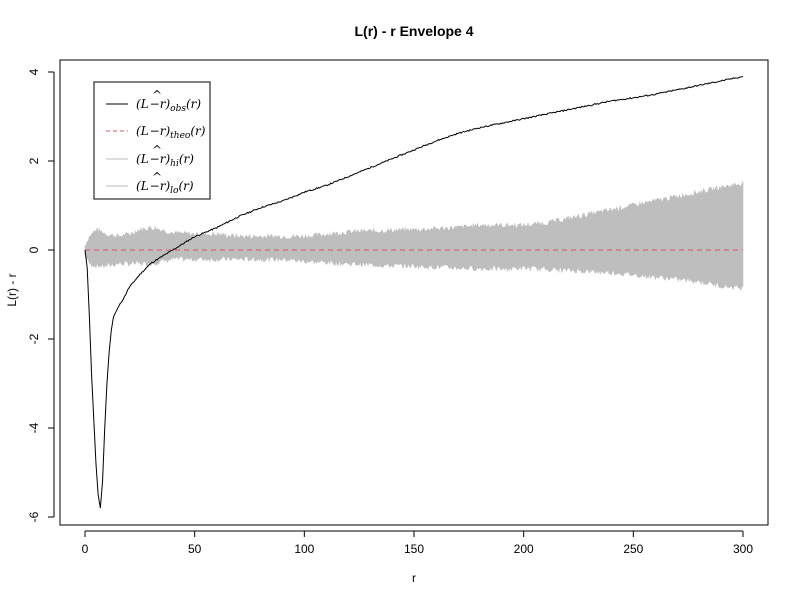  What do you see at coordinates (157, 150) in the screenshot?
I see `legend-hat-hi: ^` at bounding box center [157, 150].